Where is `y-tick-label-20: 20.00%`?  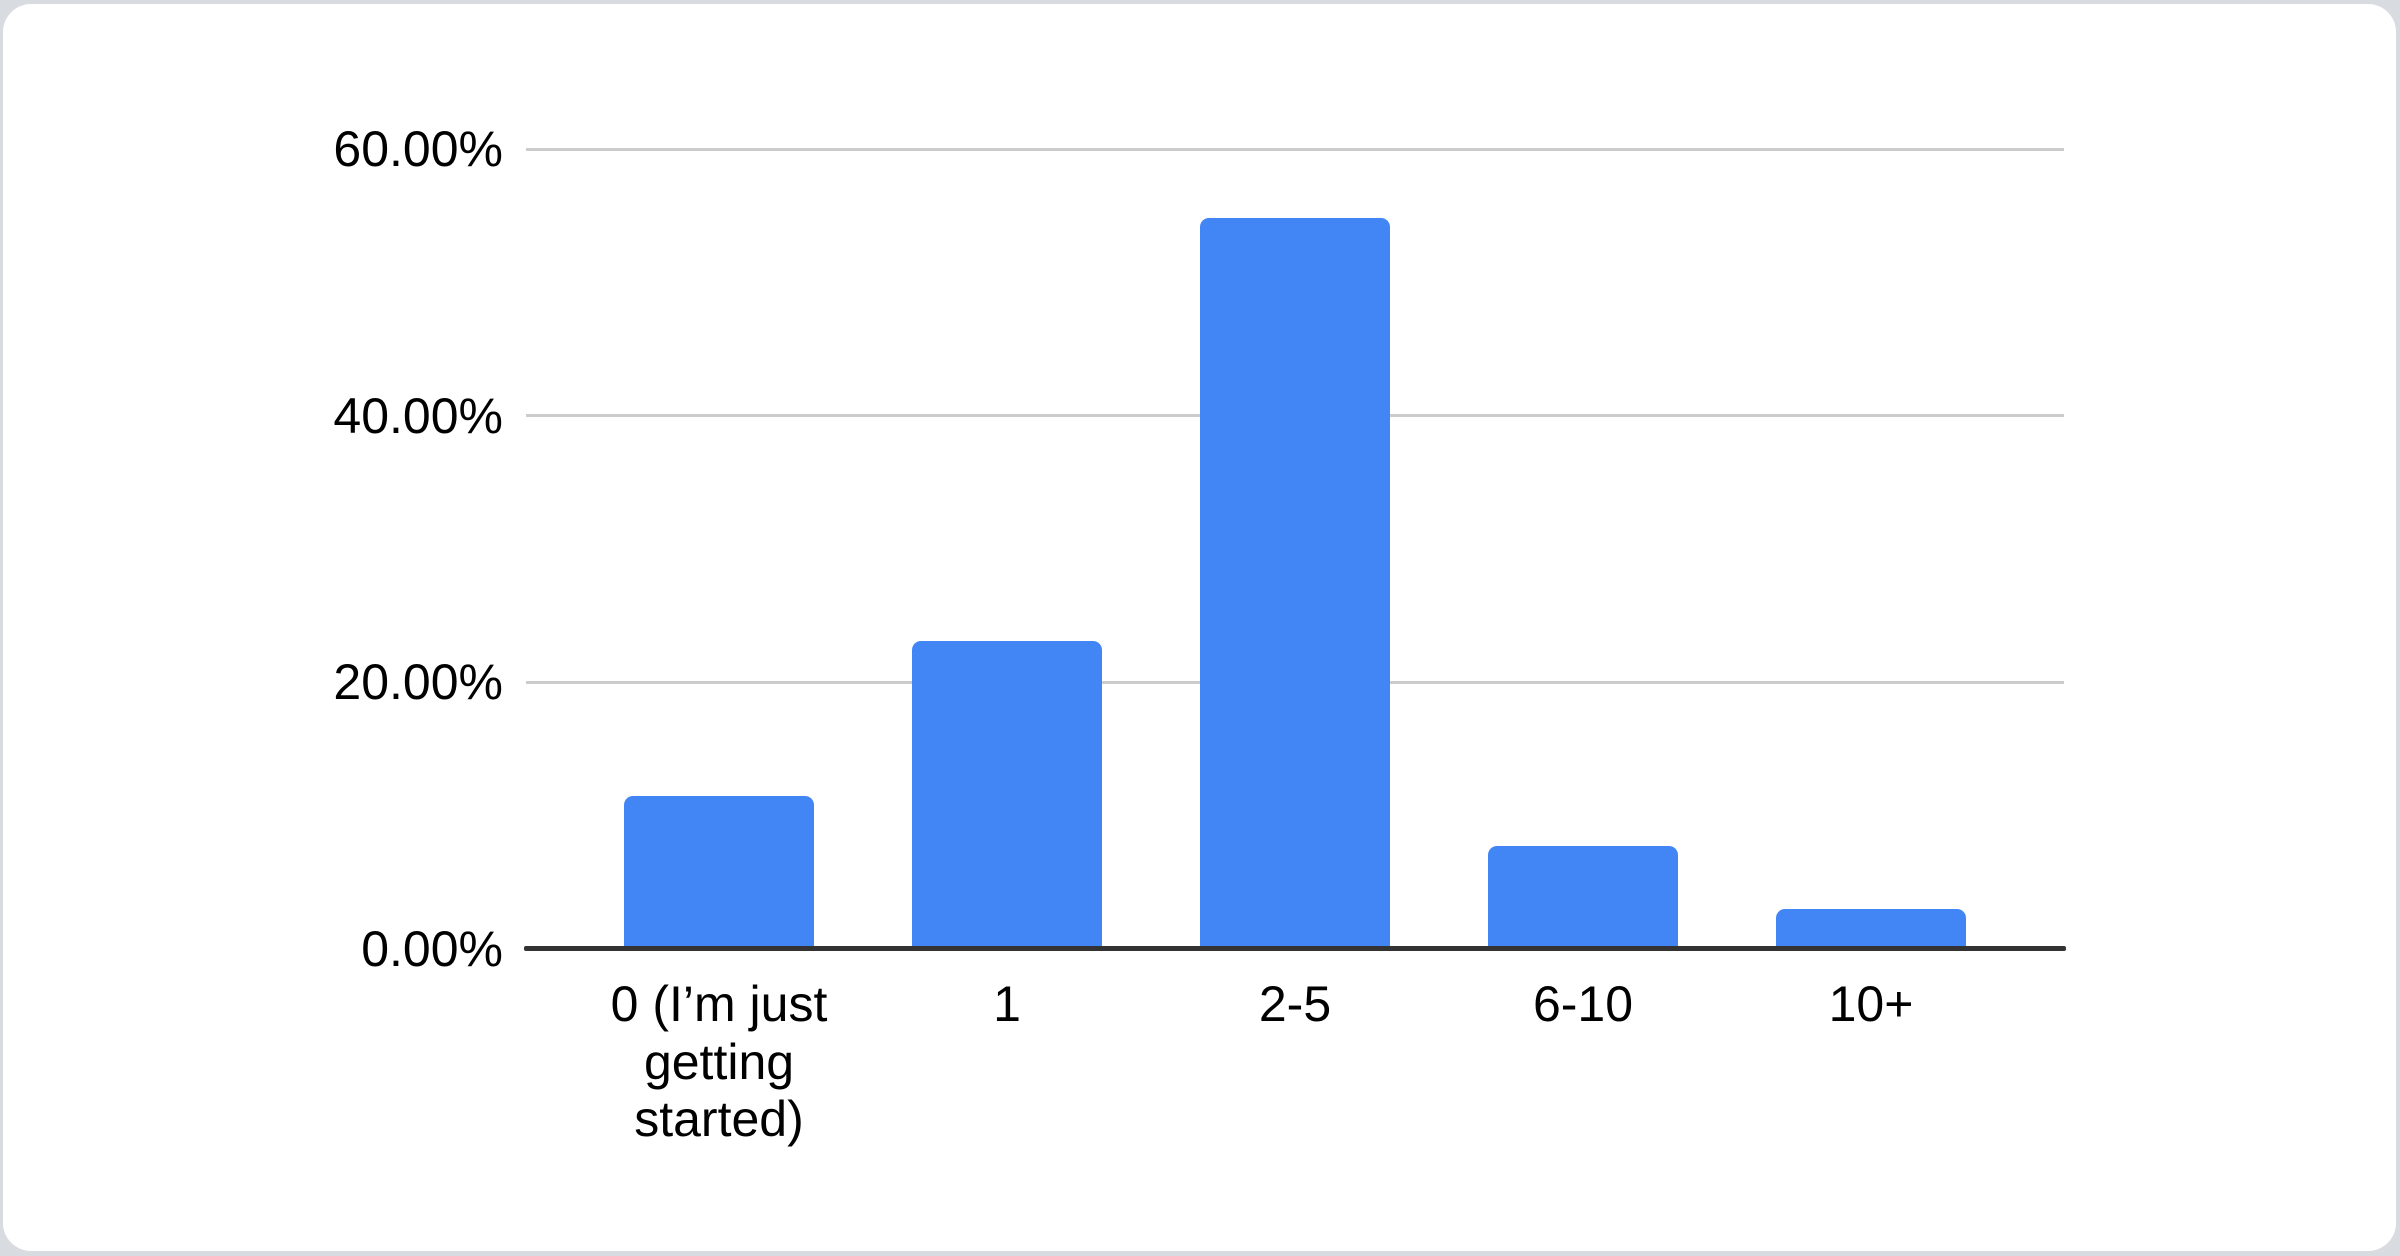 y-tick-label-20: 20.00% is located at coordinates (418, 682).